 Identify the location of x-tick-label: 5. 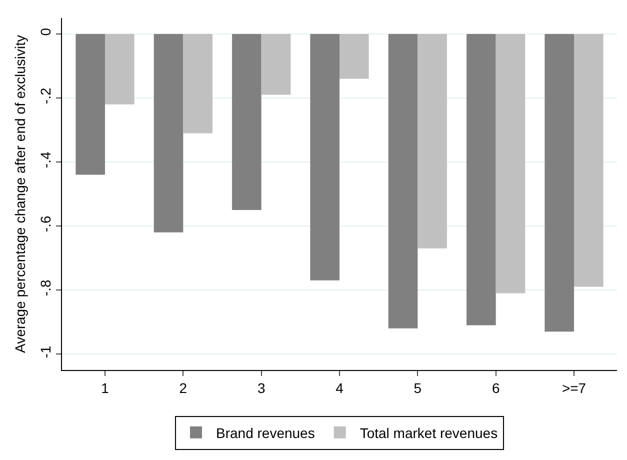
(418, 388).